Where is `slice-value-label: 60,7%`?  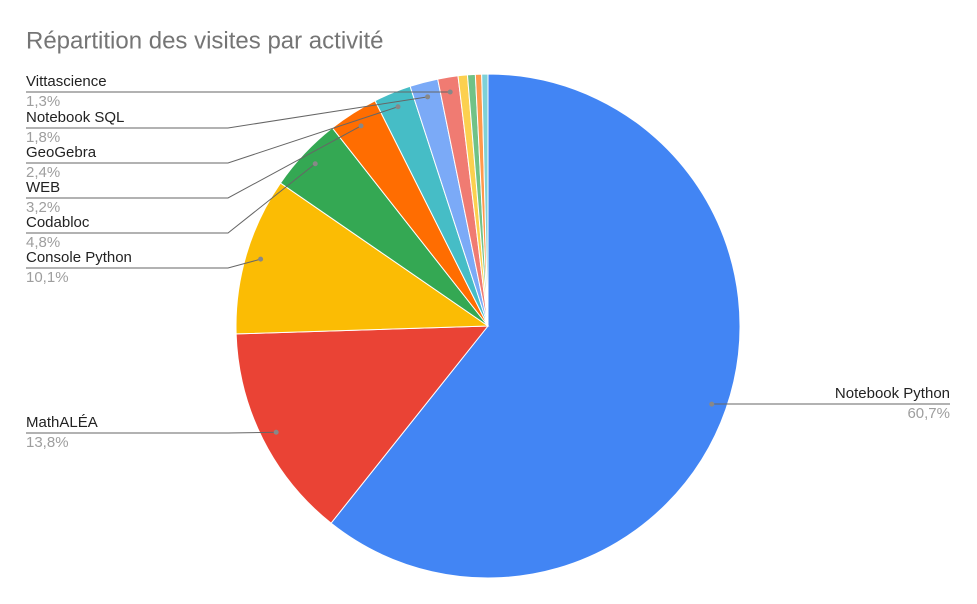 slice-value-label: 60,7% is located at coordinates (928, 413).